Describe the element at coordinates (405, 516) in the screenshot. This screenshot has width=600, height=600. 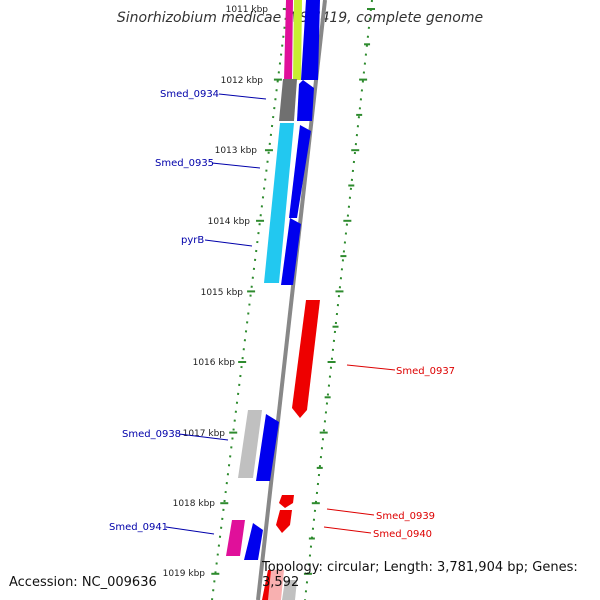
I see `gene-label-smed-0939: Smed_0939` at that location.